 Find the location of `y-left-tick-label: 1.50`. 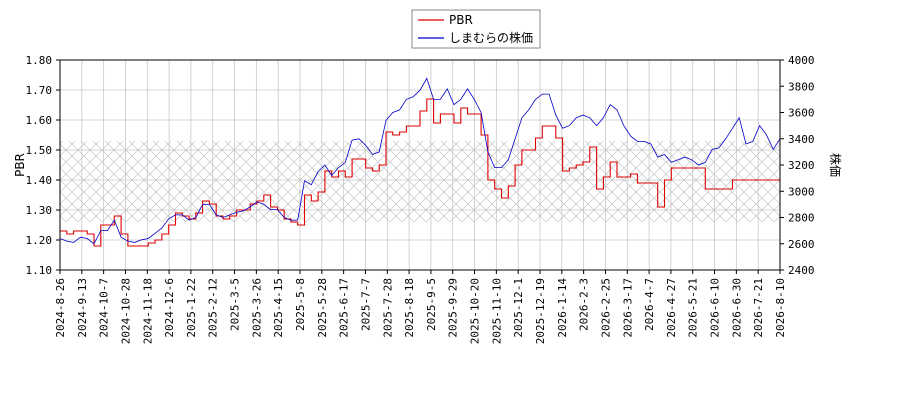

y-left-tick-label: 1.50 is located at coordinates (39, 150).